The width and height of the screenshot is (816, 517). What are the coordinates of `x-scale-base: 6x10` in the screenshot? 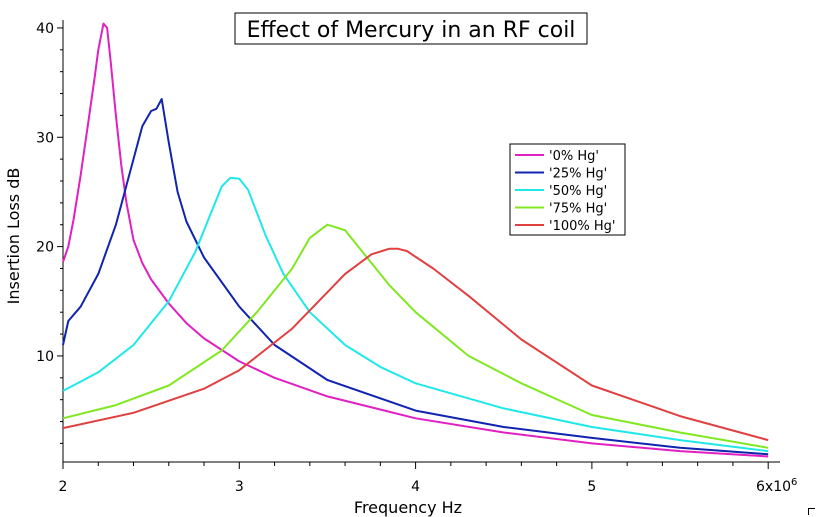 It's located at (773, 487).